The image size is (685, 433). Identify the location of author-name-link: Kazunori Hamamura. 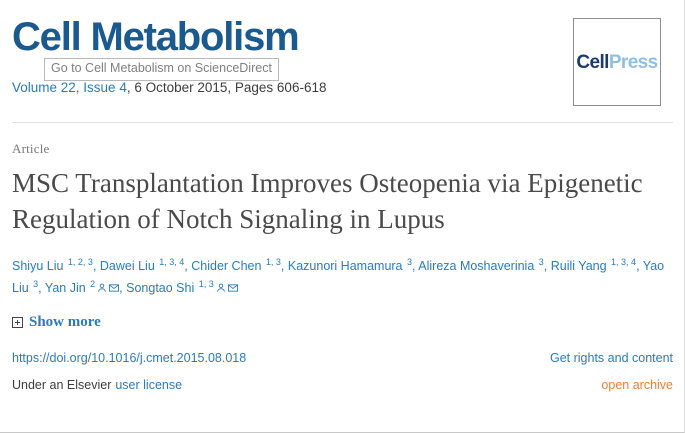
(346, 266).